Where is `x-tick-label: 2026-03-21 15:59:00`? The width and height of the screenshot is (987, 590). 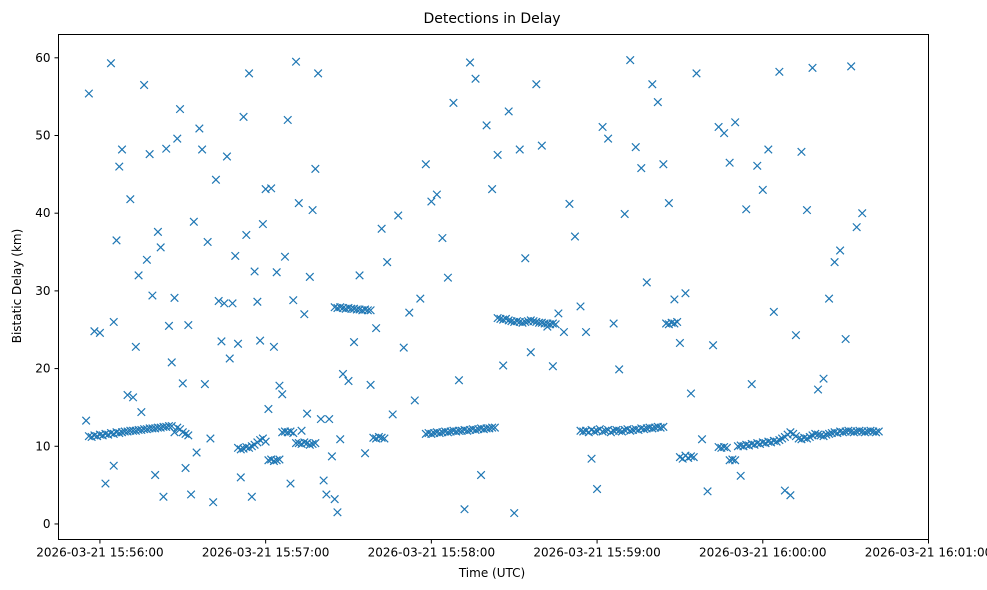 x-tick-label: 2026-03-21 15:59:00 is located at coordinates (596, 553).